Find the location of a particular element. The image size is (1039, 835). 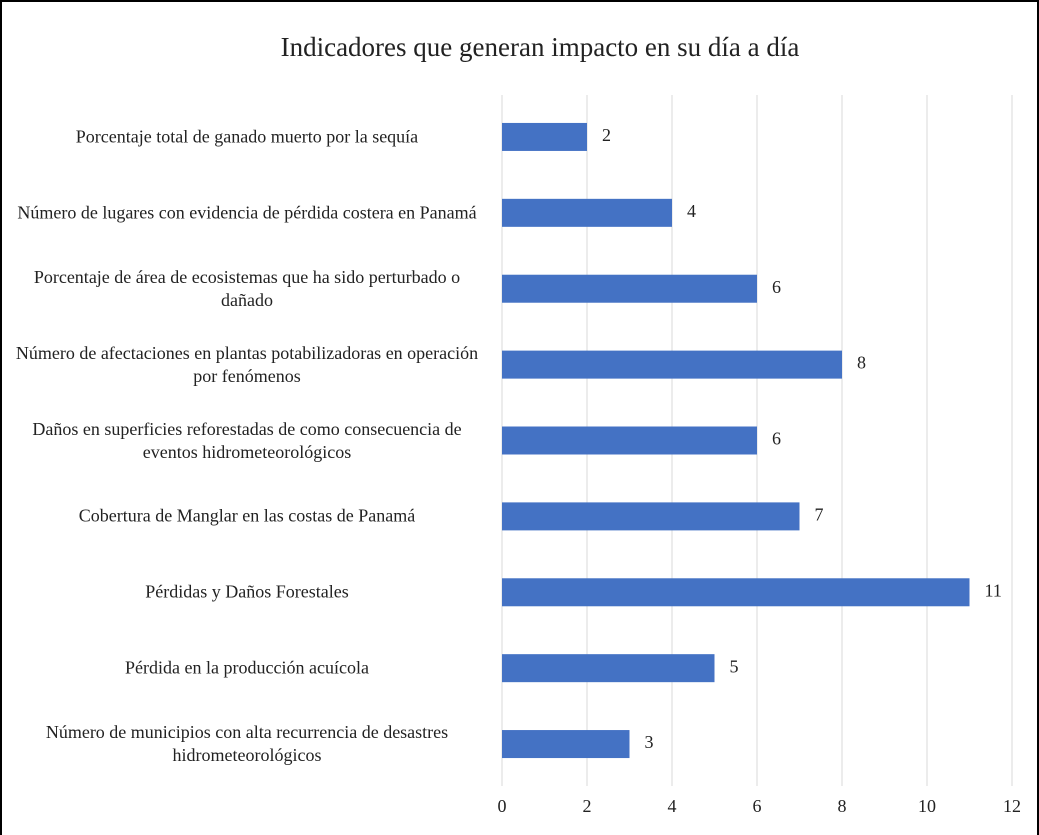

data-label: 8 is located at coordinates (861, 363).